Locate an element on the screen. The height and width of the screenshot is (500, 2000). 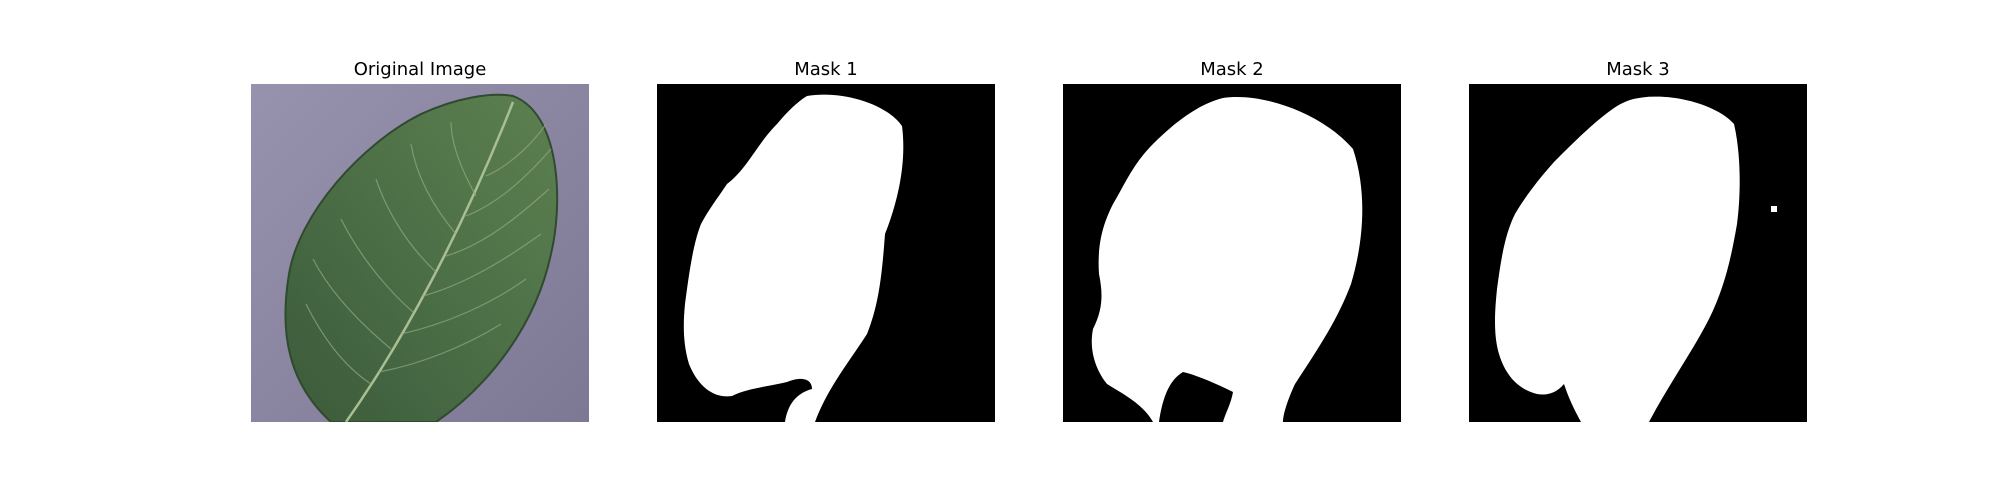
panel-title-mask-3: Mask 3 is located at coordinates (1638, 70).